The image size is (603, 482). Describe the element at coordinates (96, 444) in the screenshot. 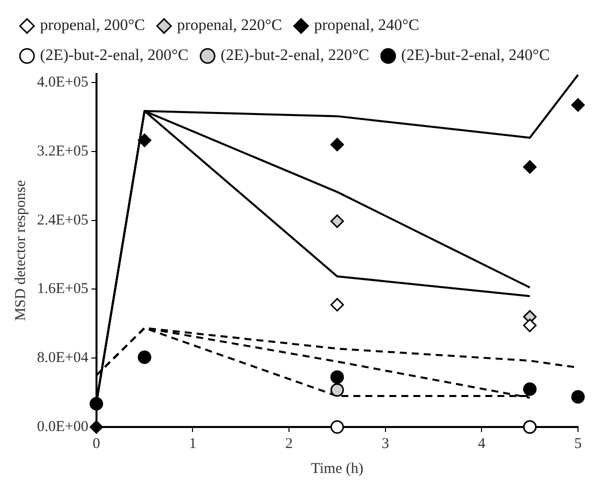

I see `x-tick-label: 0` at that location.